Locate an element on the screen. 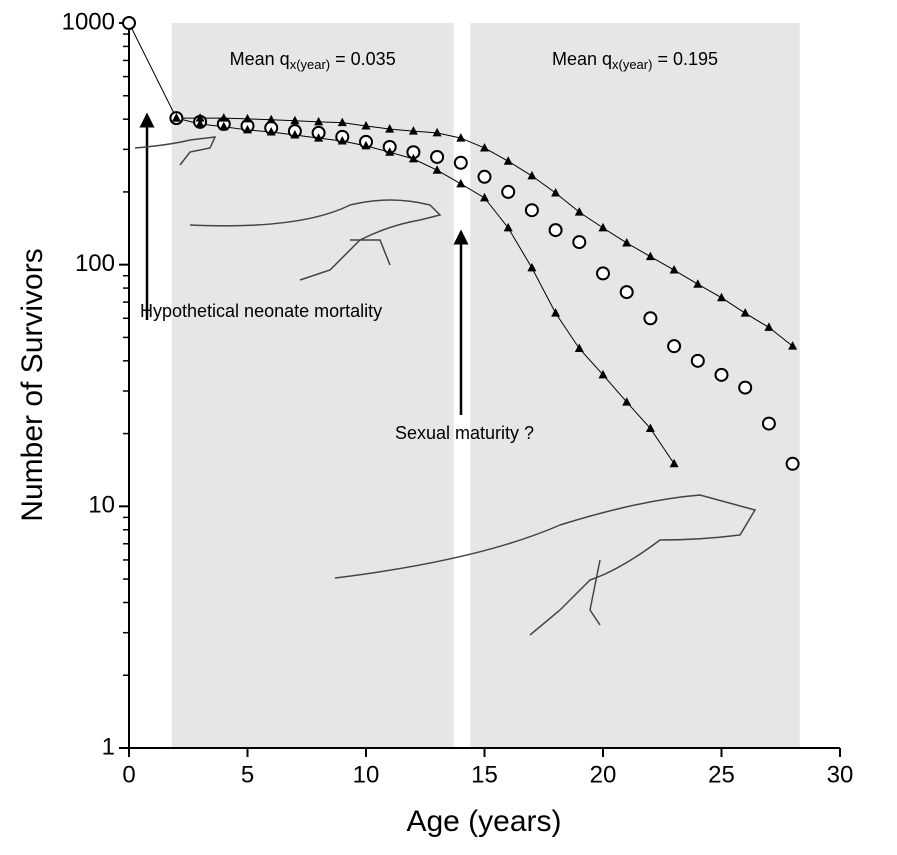 This screenshot has width=897, height=855. y-tick-label: 1000 is located at coordinates (88, 21).